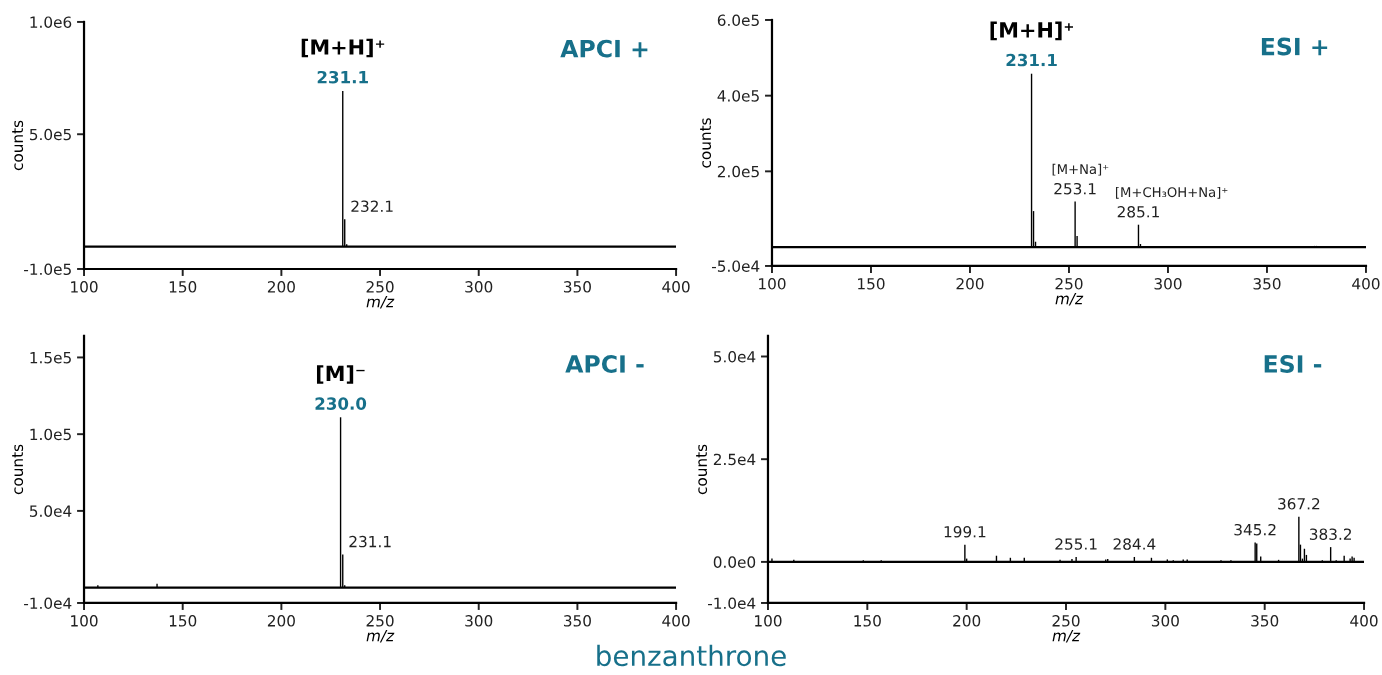 The image size is (1382, 675). Describe the element at coordinates (51, 22) in the screenshot. I see `y-tick-label: 1.0e6` at that location.